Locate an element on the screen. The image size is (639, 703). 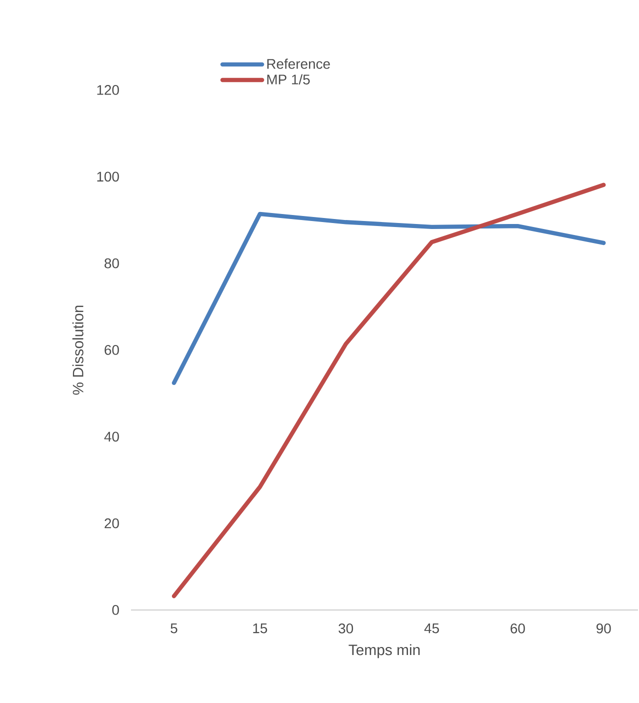
x-tick-label: 5 is located at coordinates (174, 629).